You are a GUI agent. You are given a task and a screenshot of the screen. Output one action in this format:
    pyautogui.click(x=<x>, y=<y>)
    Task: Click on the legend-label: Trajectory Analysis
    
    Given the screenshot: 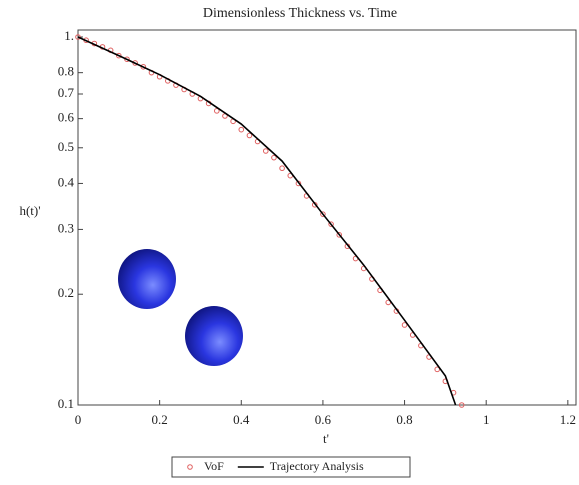 What is the action you would take?
    pyautogui.click(x=317, y=466)
    